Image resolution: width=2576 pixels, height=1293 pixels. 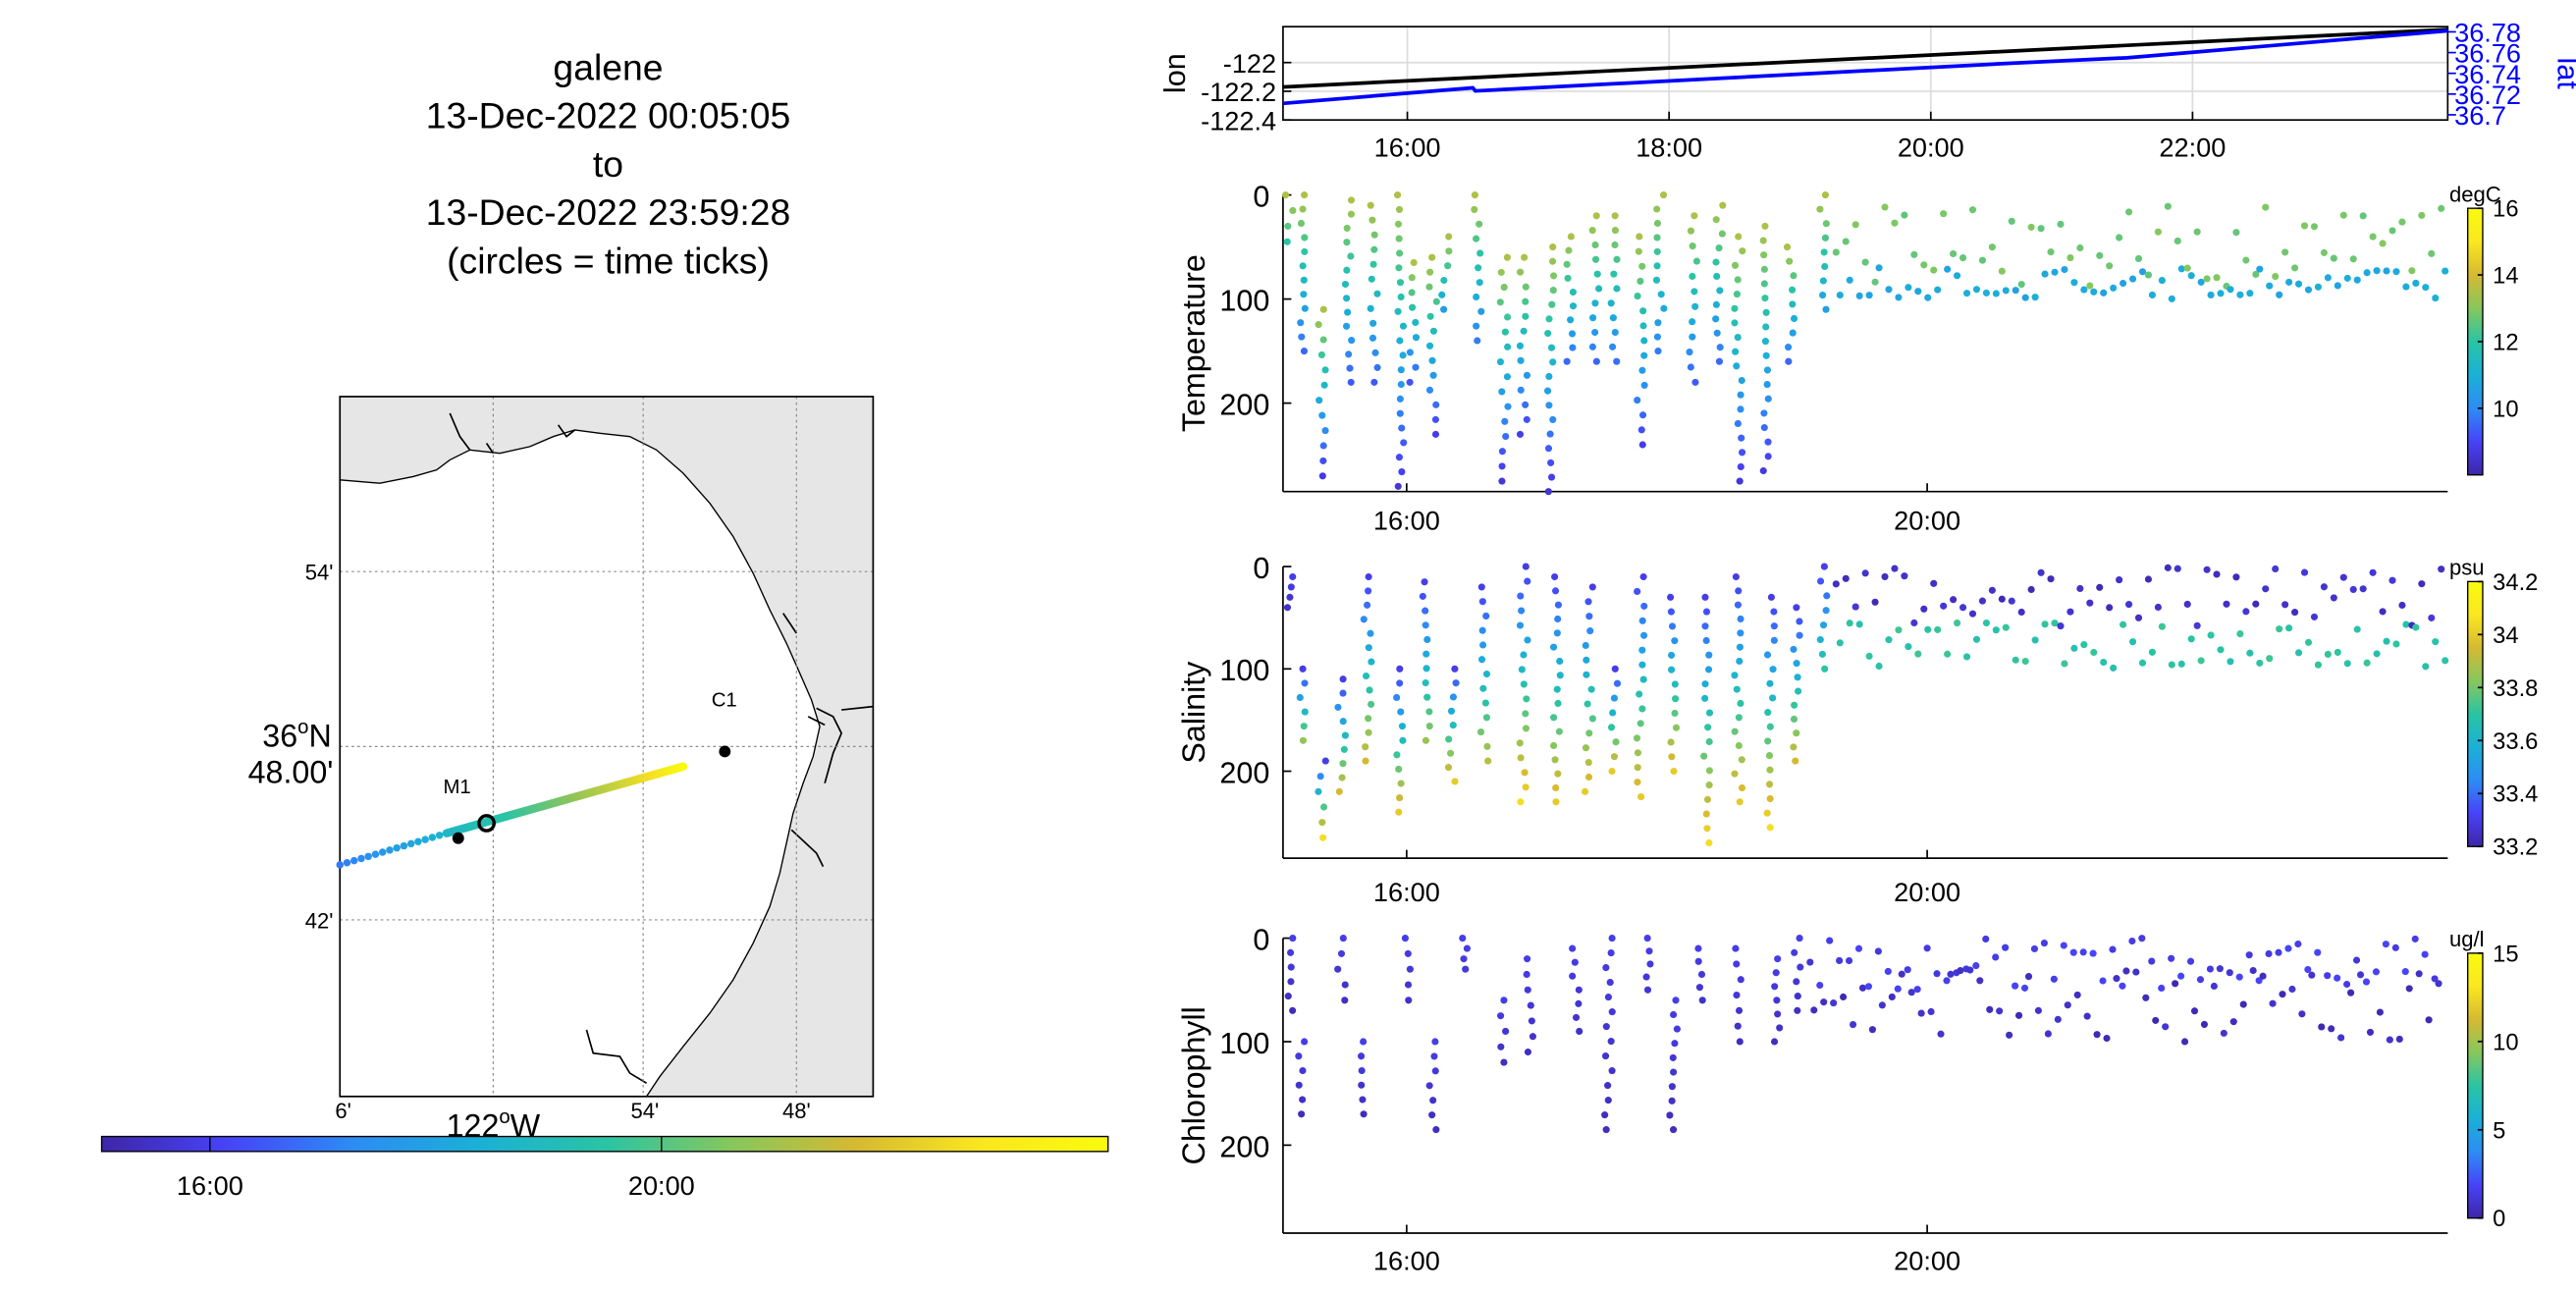 I want to click on lat-tick-label: 36.74, so click(x=2487, y=74).